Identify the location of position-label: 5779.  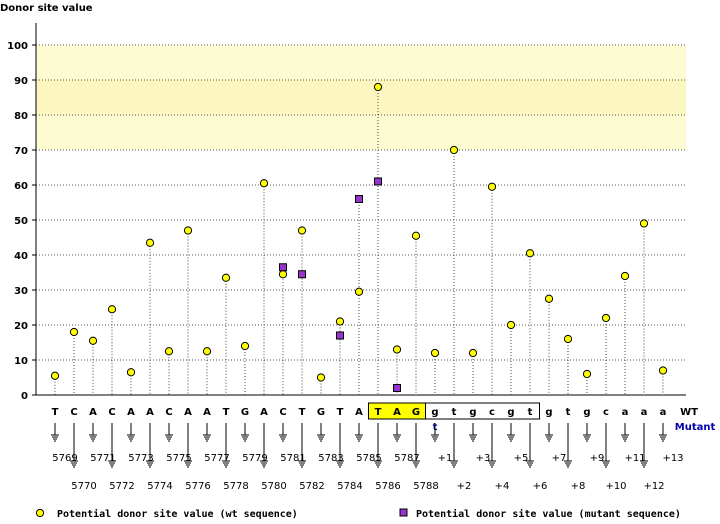
(254, 458).